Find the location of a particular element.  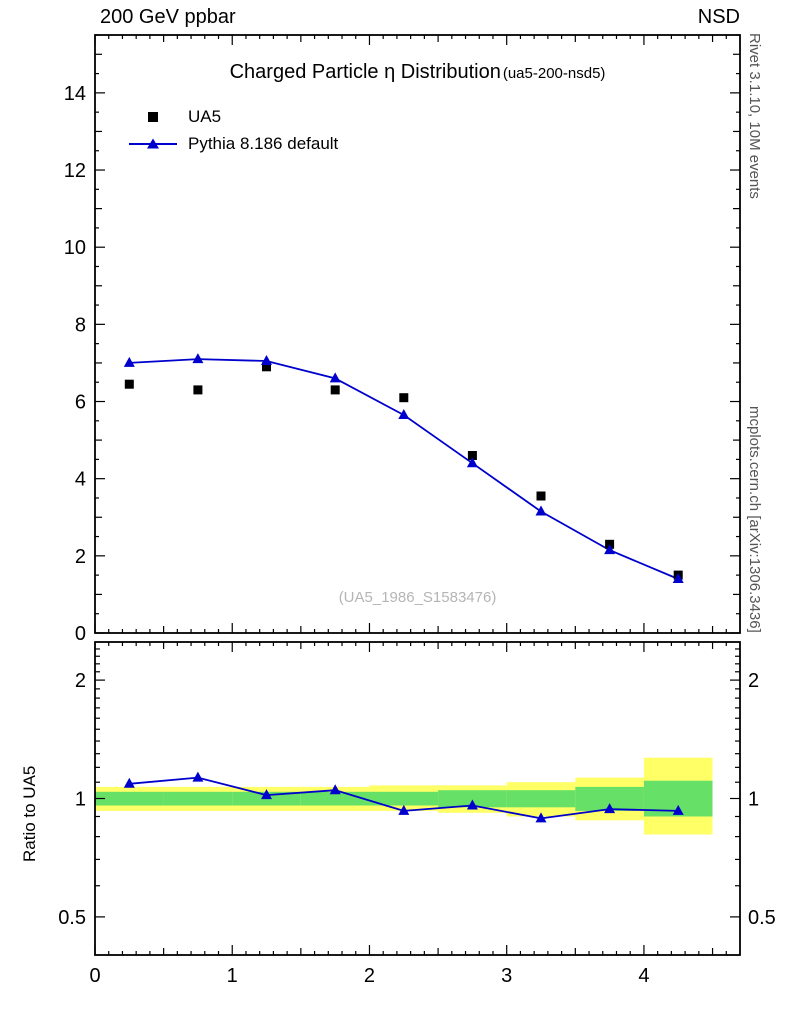

ratio-y-tick-label-left: 1 is located at coordinates (80, 800).